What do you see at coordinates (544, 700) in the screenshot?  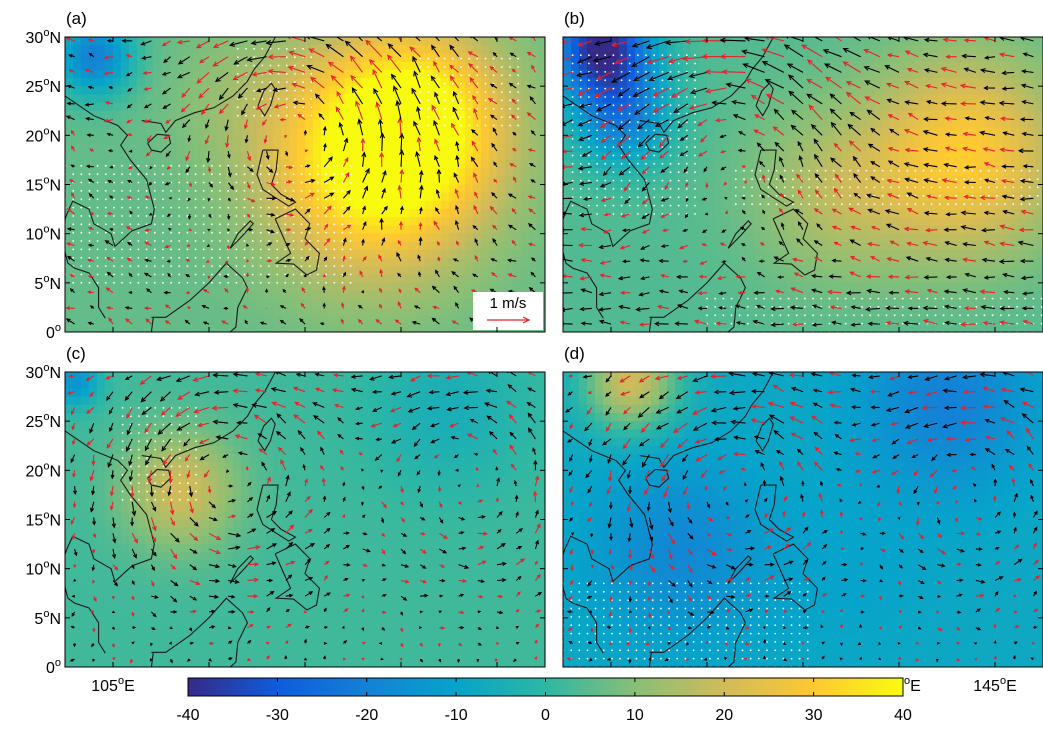 I see `colorbar: -40 -30 -20 -10 0 10 20 30 40` at bounding box center [544, 700].